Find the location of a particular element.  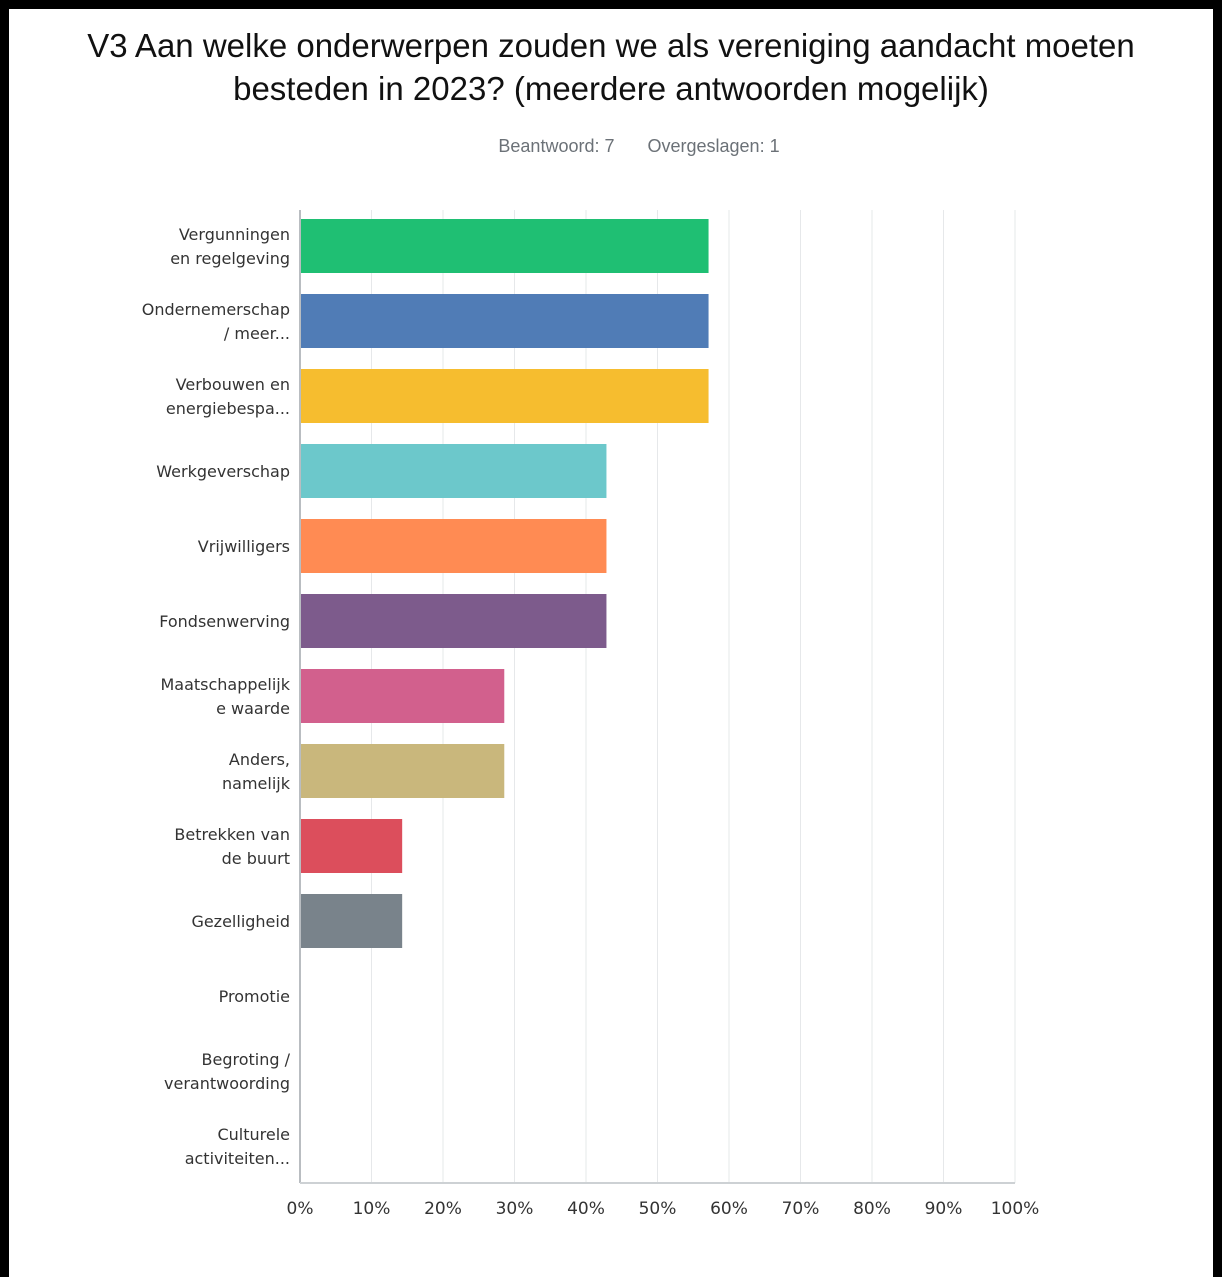

category-label: Promotie is located at coordinates (254, 996).